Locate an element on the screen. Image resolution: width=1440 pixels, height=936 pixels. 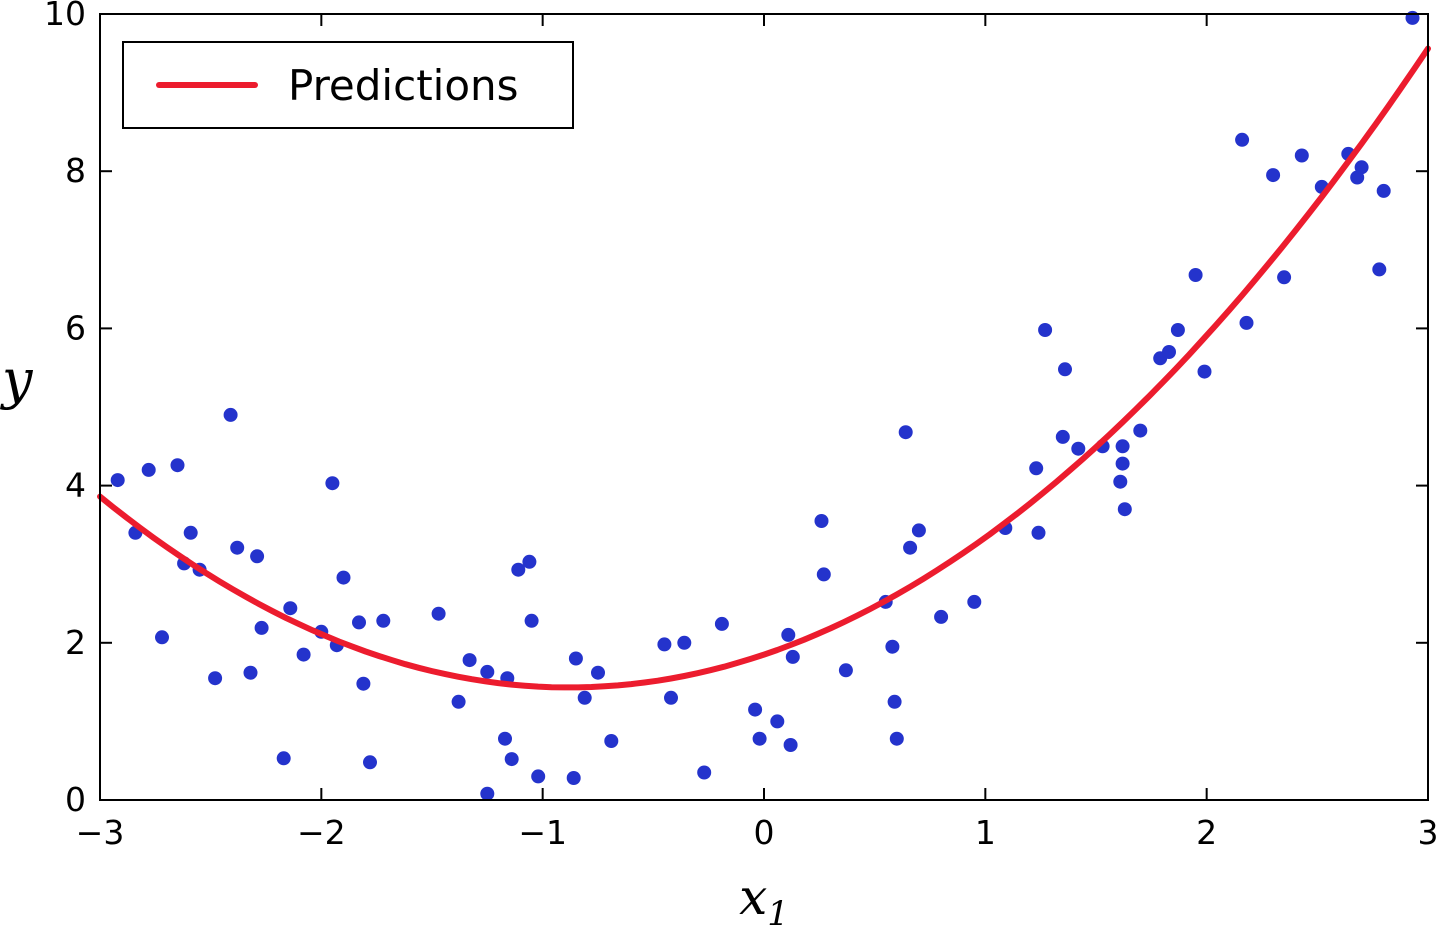
y-tick-label: 0 is located at coordinates (75, 799).